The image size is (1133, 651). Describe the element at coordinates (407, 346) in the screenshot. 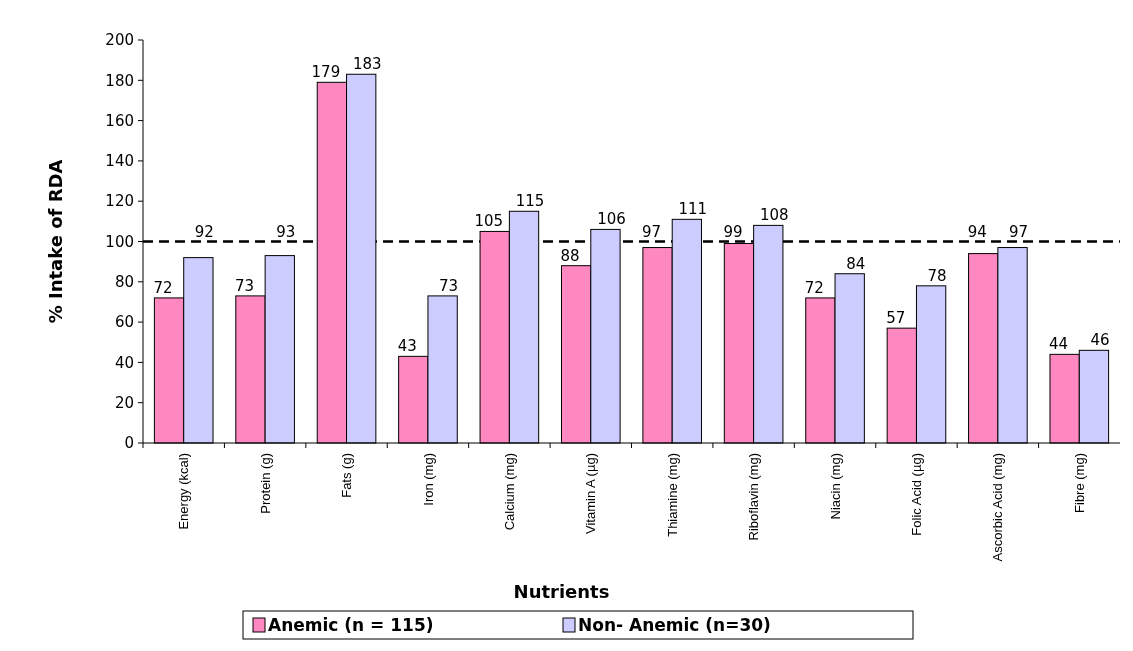

I see `data-label: 43` at that location.